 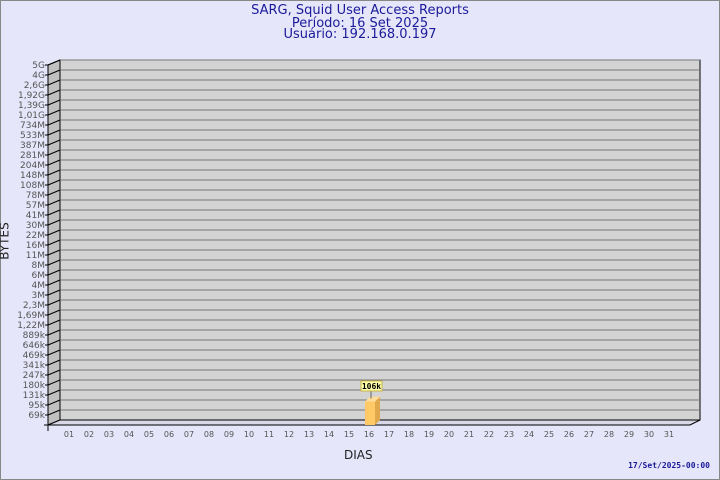 I want to click on y-tick-label: 734M, so click(x=32, y=126).